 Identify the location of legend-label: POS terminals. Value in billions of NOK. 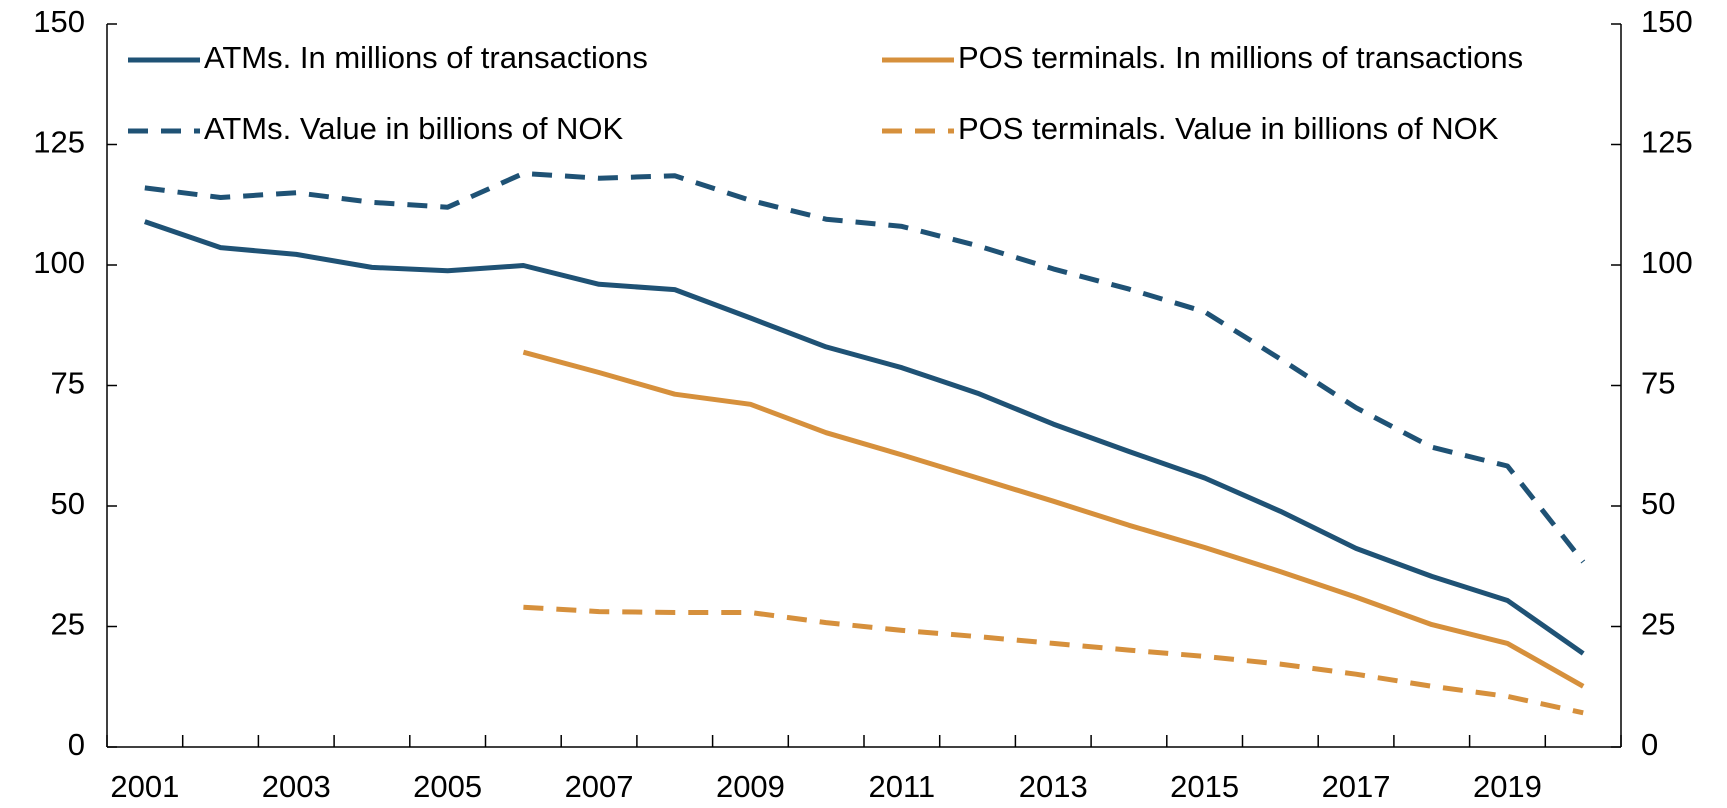
(1228, 128).